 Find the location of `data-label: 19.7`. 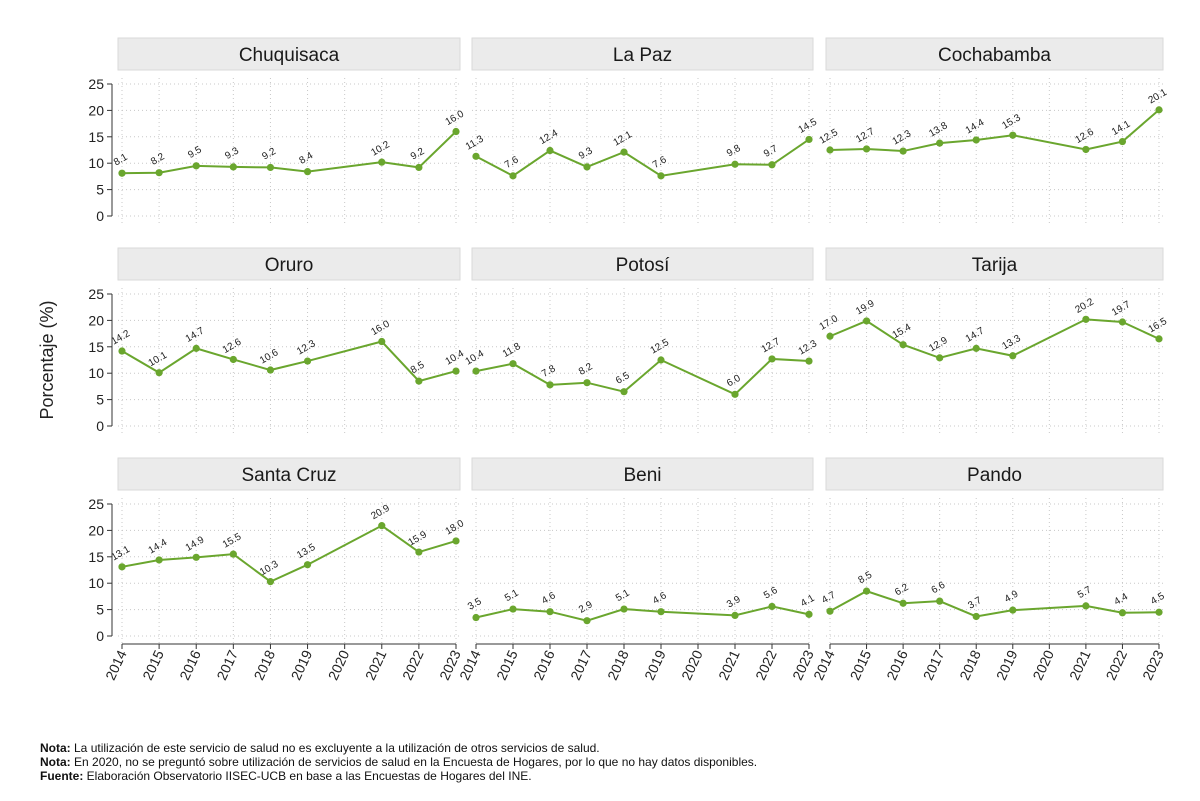

data-label: 19.7 is located at coordinates (1121, 308).